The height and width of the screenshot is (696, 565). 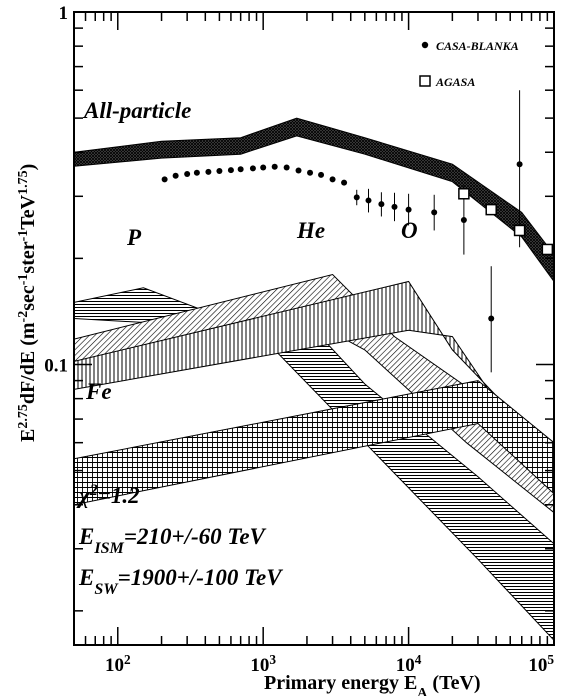 I want to click on x-tick-label: 10³, so click(x=263, y=664).